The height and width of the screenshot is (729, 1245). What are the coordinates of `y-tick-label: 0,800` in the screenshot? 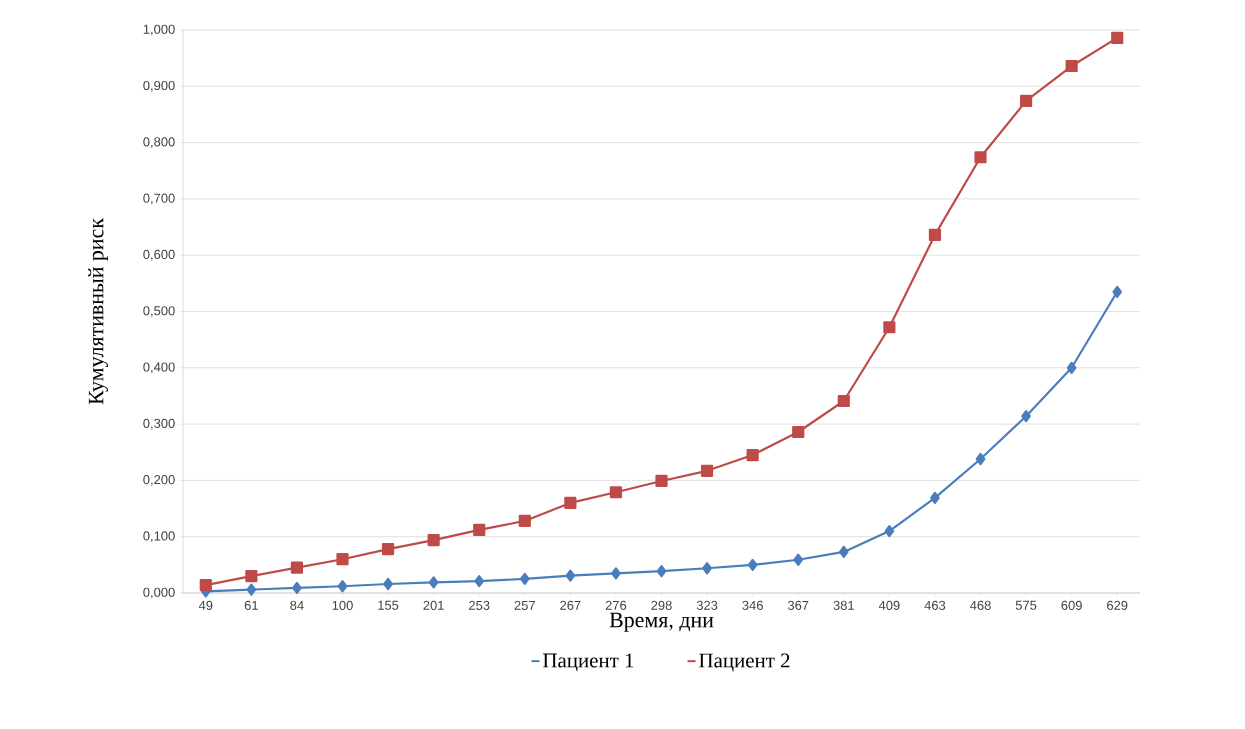 It's located at (159, 142).